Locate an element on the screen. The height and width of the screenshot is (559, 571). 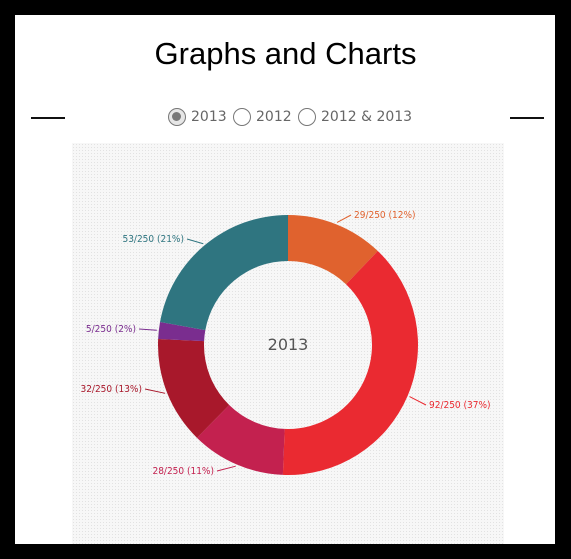
divider-right is located at coordinates (527, 118).